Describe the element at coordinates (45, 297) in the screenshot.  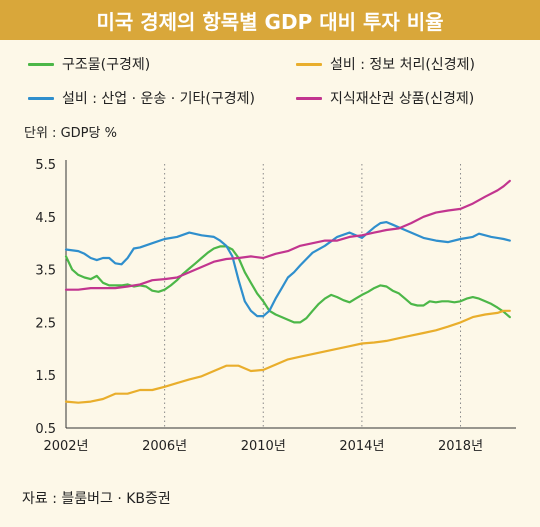
I see `y-tick-labels: 0.5 1.5 2.5 3.5 4.5 5.5` at that location.